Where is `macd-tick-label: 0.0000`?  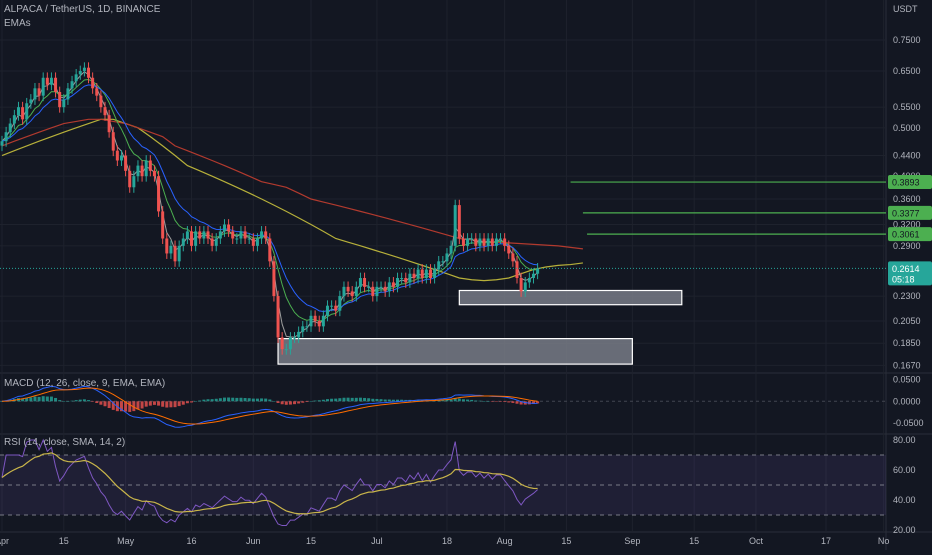
macd-tick-label: 0.0000 is located at coordinates (907, 401).